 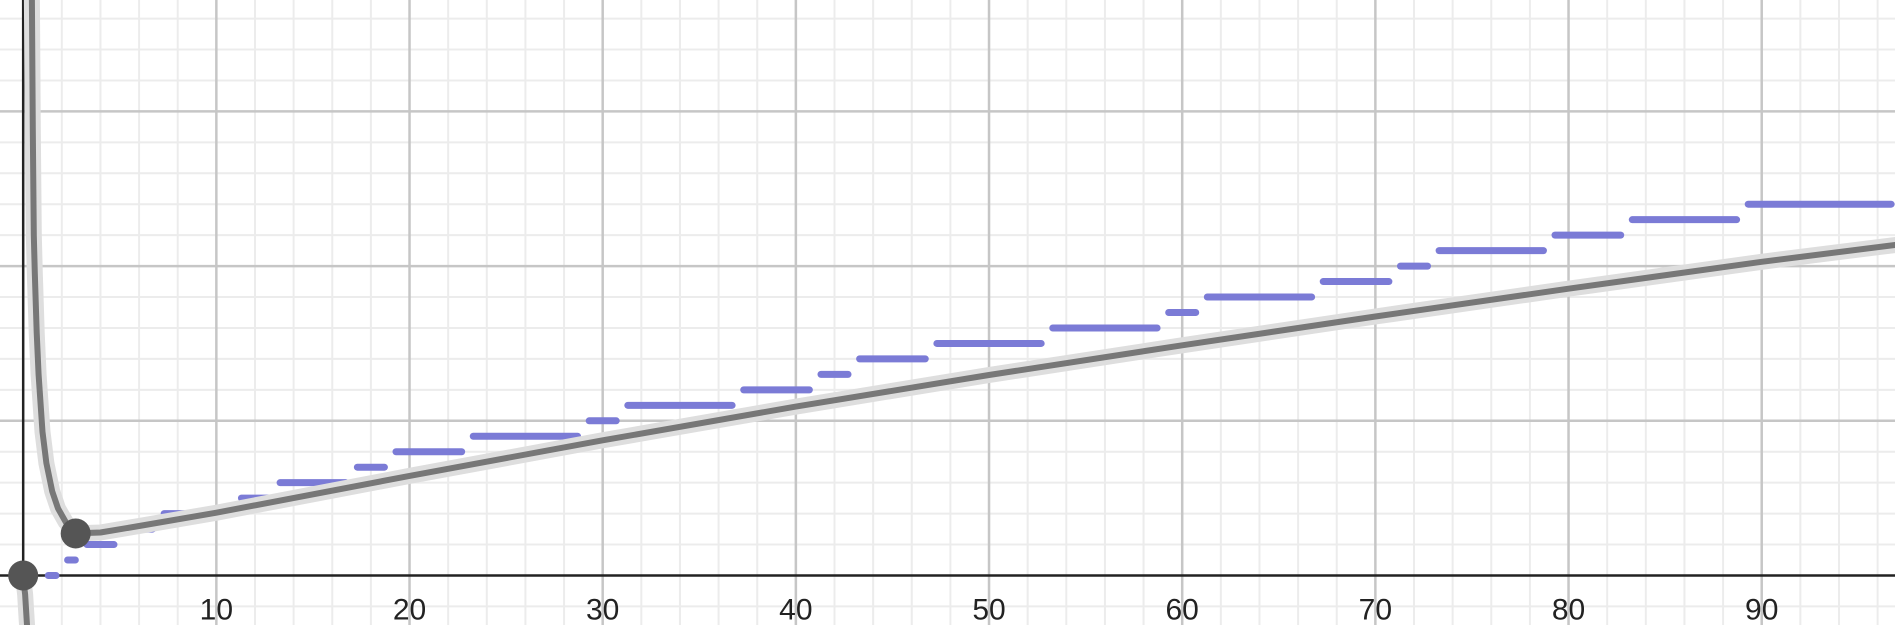 What do you see at coordinates (1182, 609) in the screenshot?
I see `x-tick-label: 60` at bounding box center [1182, 609].